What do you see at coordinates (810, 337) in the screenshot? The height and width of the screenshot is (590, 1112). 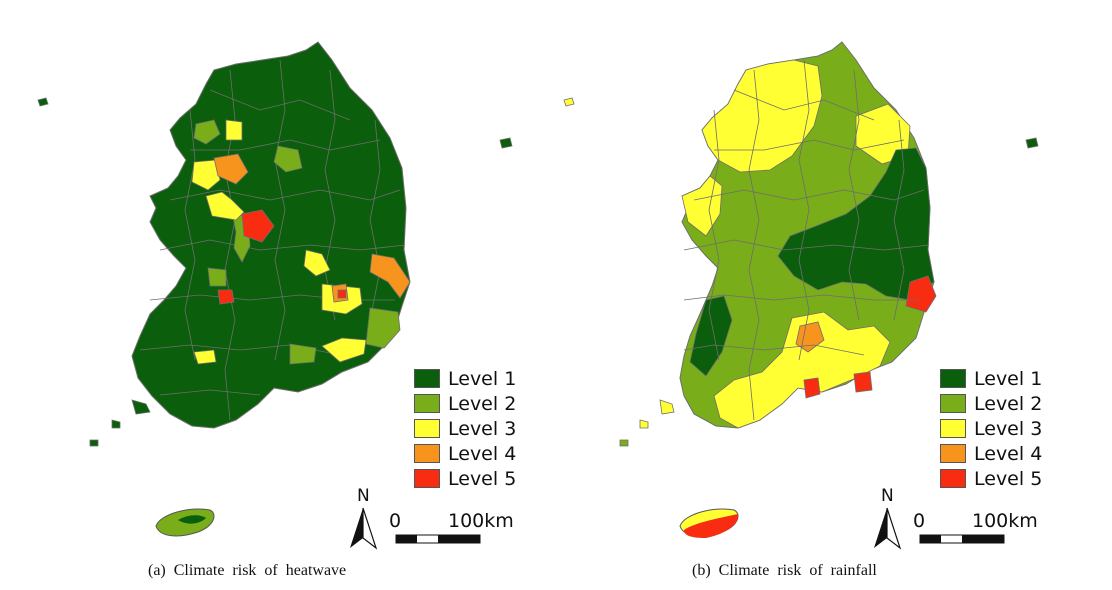 I see `level4-regions` at bounding box center [810, 337].